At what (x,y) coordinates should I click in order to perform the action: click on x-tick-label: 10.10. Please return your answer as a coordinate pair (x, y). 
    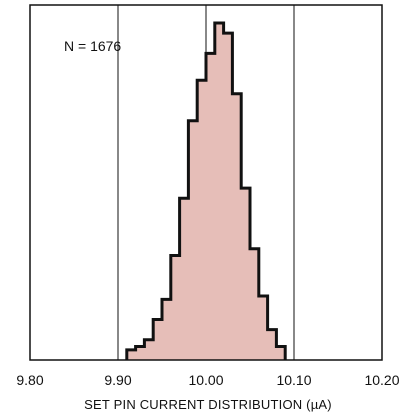
    Looking at the image, I should click on (293, 380).